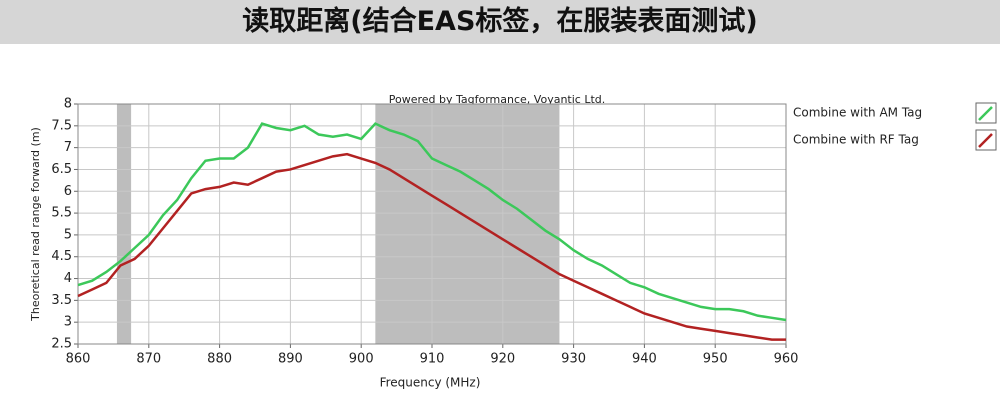  Describe the element at coordinates (497, 99) in the screenshot. I see `annotation: Powered by Tagformance, Voyantic Ltd.` at that location.